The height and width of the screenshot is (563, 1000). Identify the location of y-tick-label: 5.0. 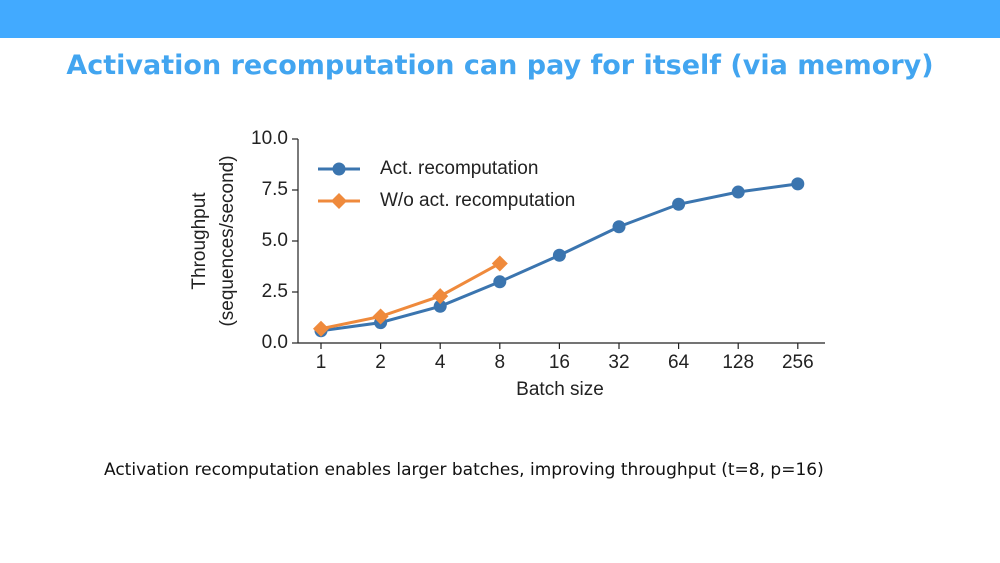
(275, 240).